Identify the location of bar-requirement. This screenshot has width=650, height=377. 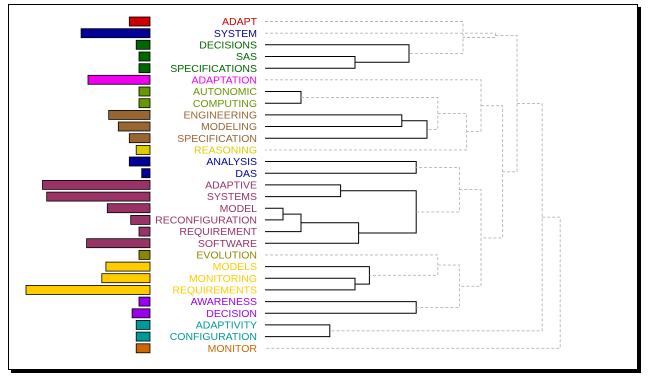
(144, 231).